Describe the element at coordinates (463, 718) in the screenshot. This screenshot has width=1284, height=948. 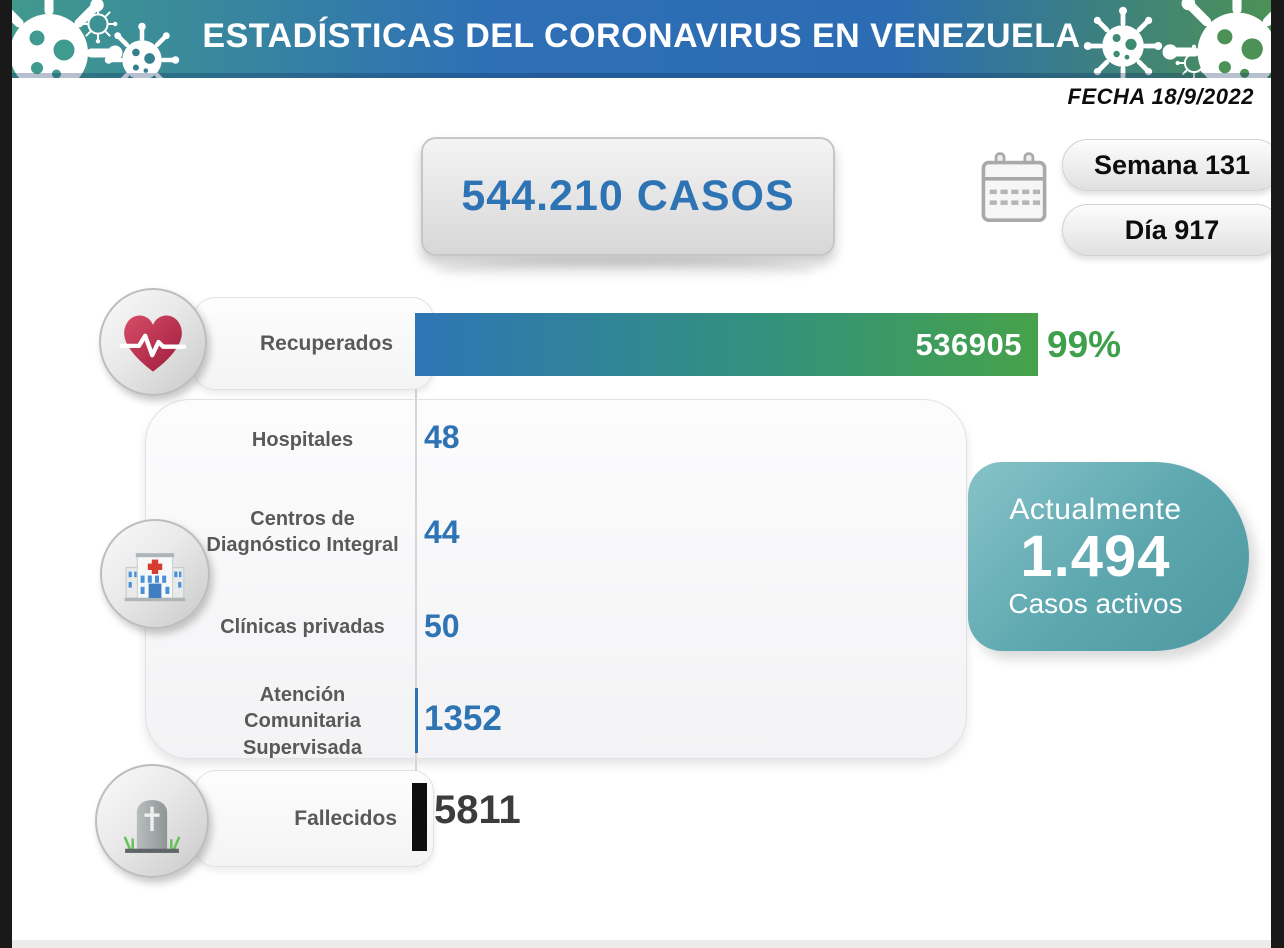
I see `facility-value-atencion: 1352` at that location.